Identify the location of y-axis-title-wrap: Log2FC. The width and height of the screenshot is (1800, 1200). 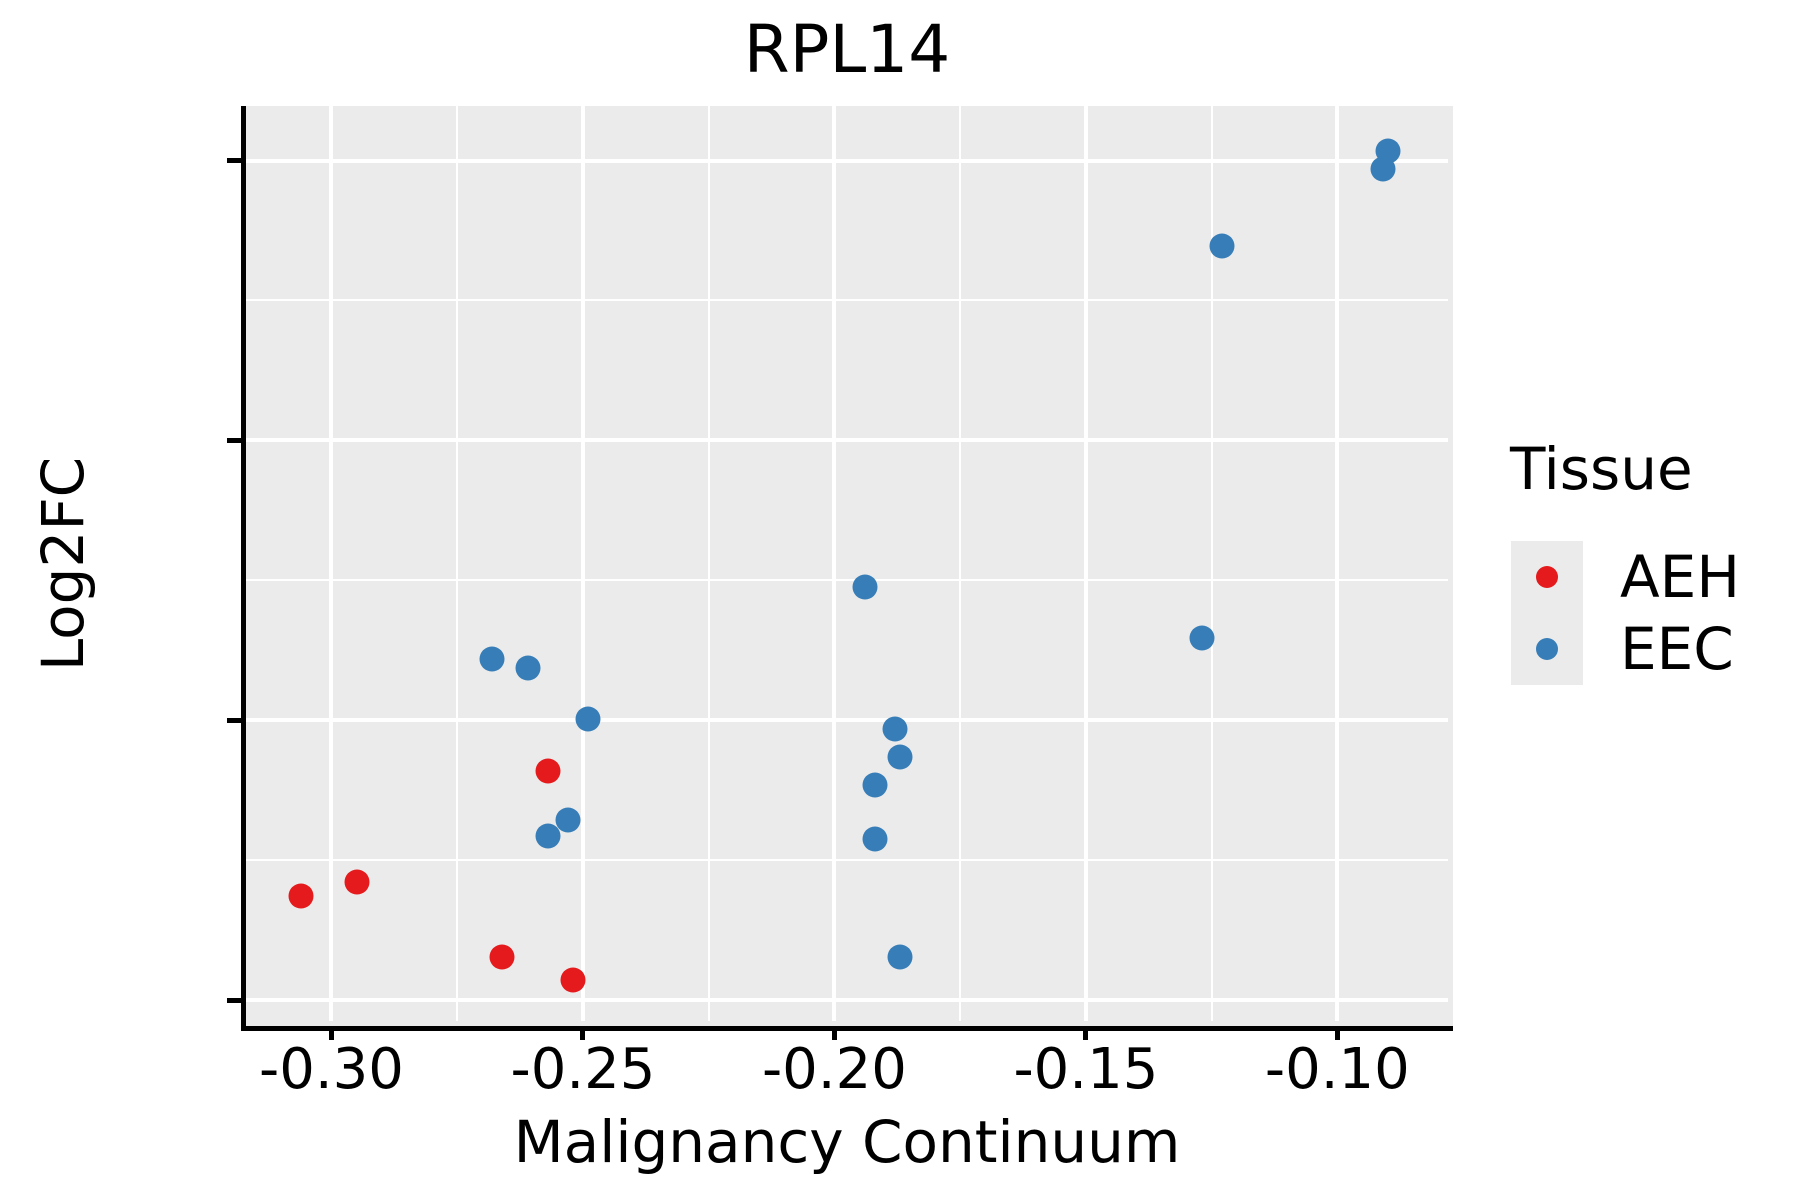
(63, 563).